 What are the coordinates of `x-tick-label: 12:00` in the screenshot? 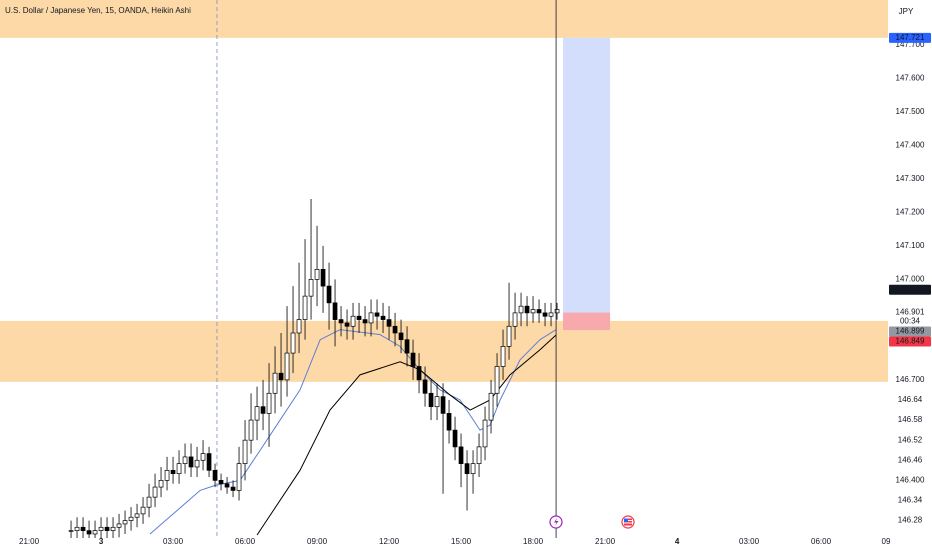 It's located at (389, 541).